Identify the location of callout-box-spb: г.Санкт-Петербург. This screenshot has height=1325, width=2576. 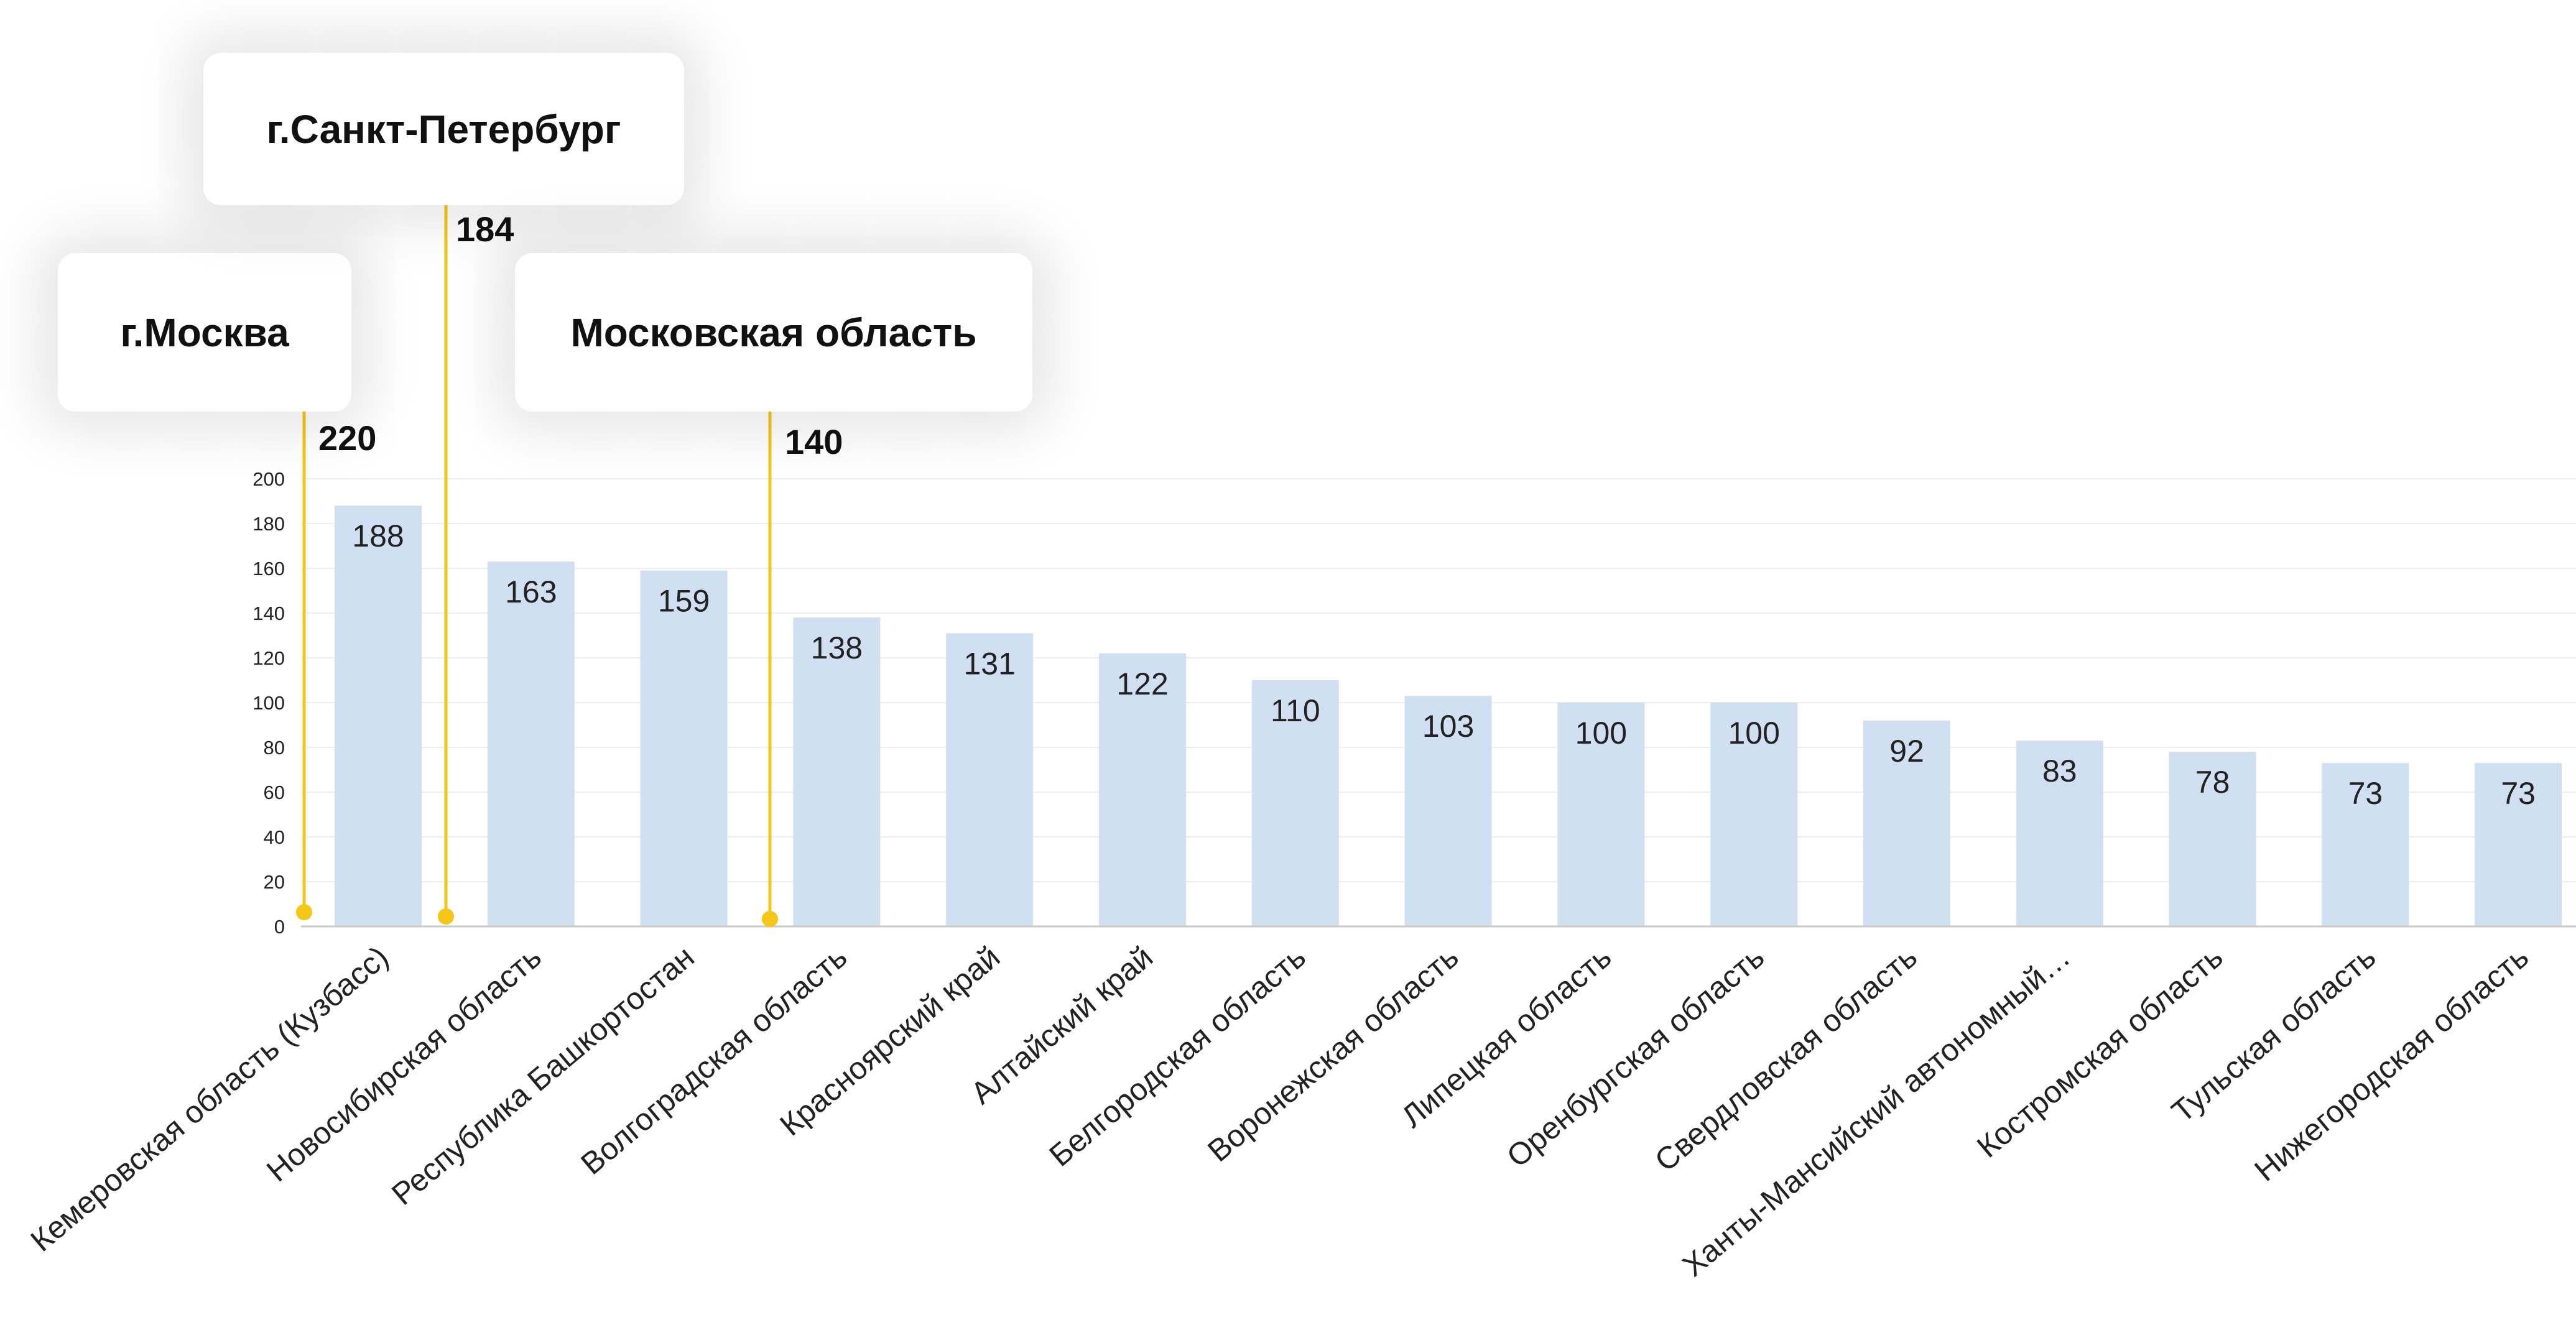
(444, 129).